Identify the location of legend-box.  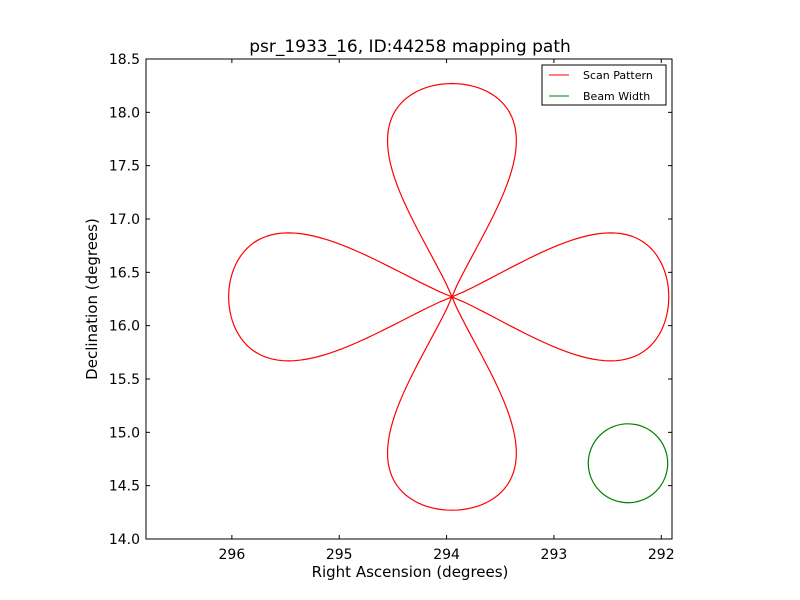
(604, 85).